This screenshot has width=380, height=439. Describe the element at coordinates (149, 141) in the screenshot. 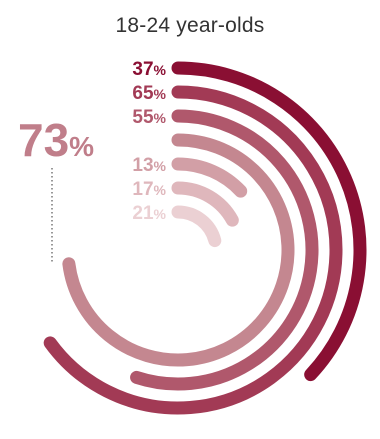

I see `labels-layer: 37% 65% 55% 13% 17% 21%` at that location.